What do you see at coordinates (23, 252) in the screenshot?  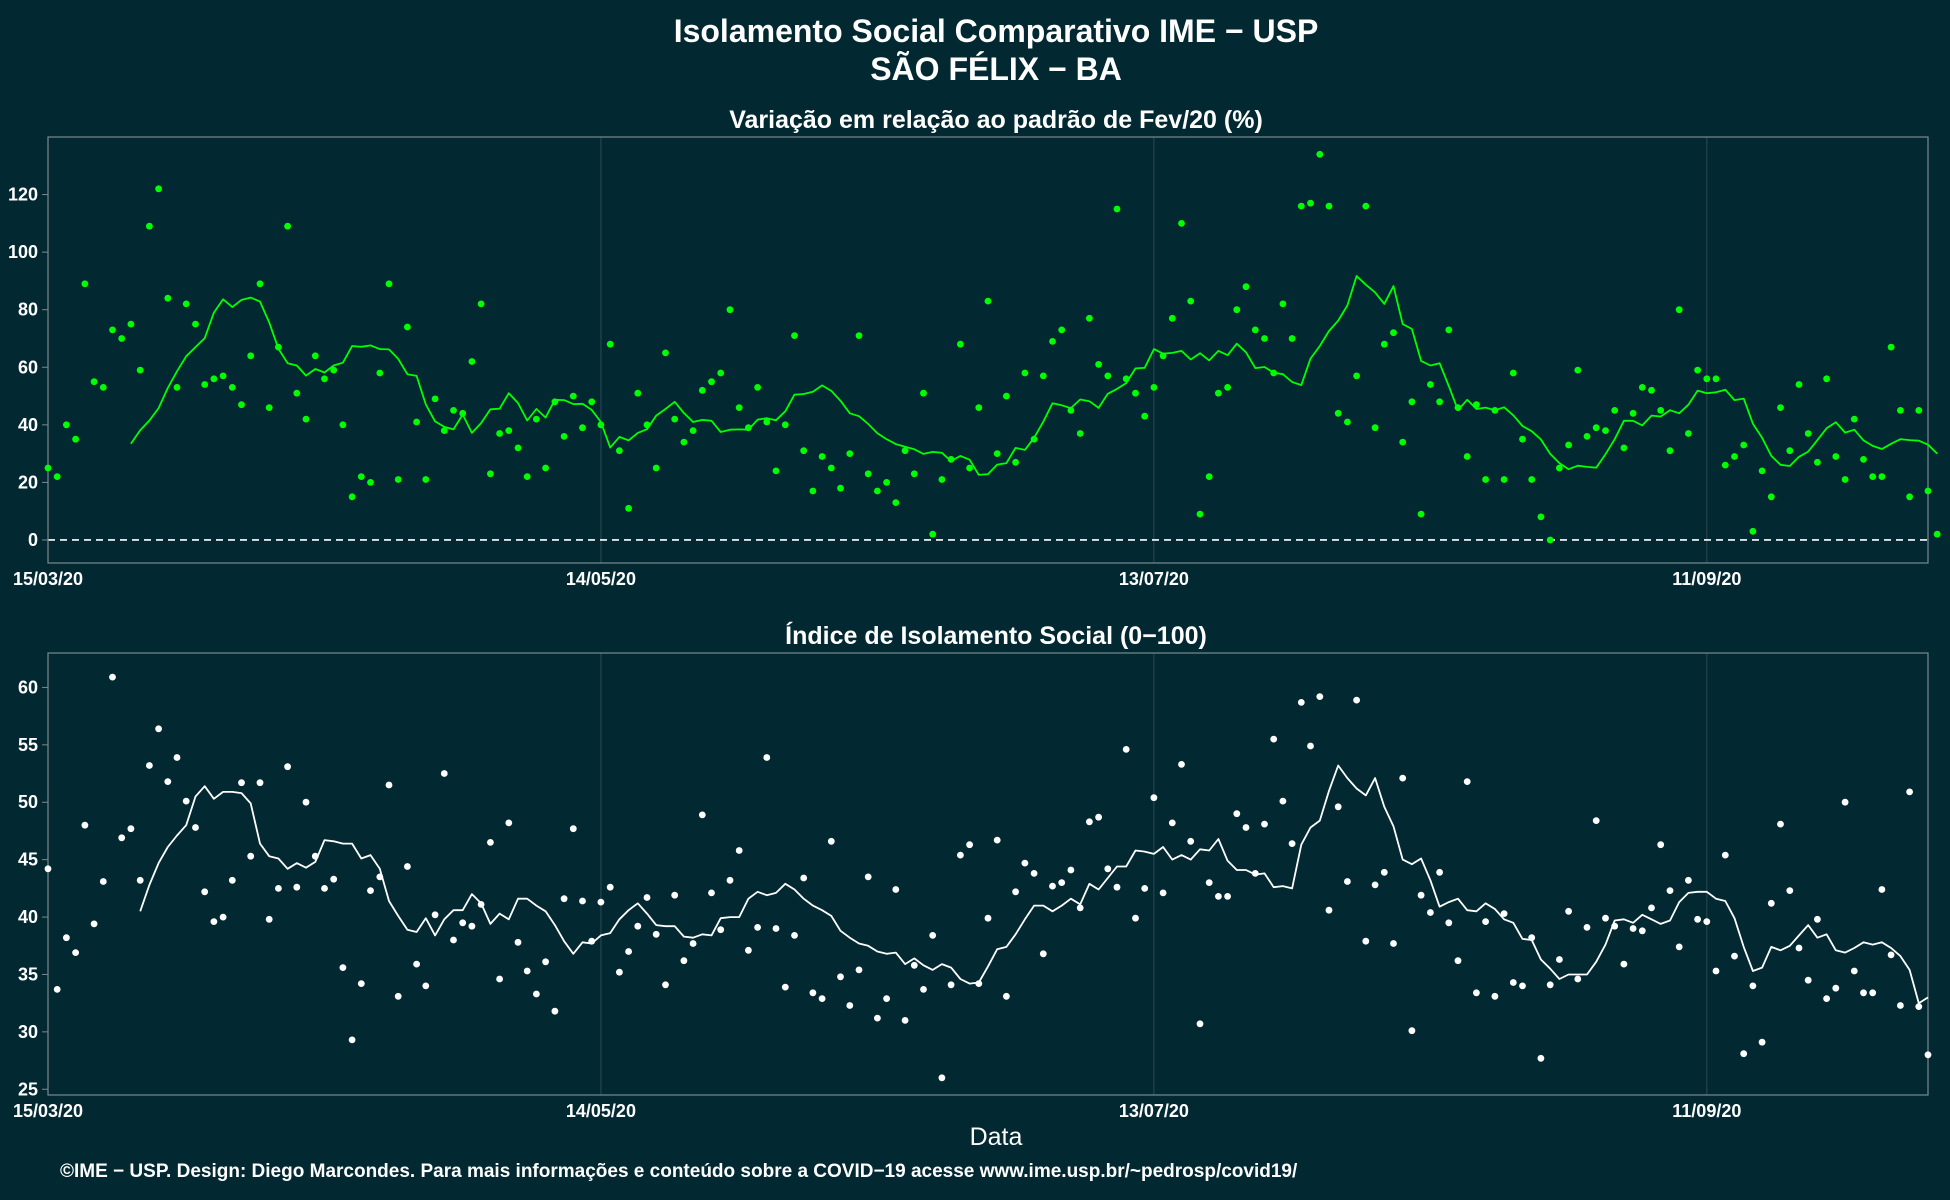 I see `y-tick-label: 100` at bounding box center [23, 252].